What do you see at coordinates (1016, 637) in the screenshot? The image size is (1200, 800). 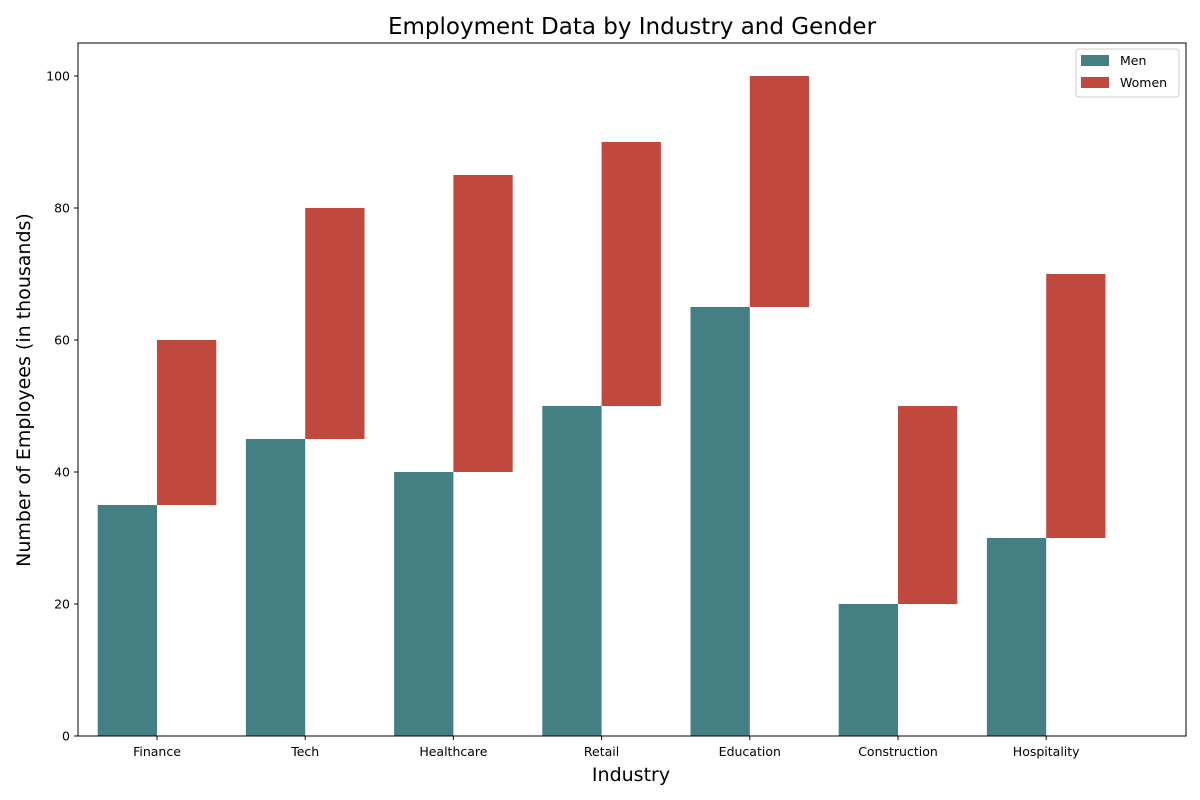 I see `bar-men-hospitality` at bounding box center [1016, 637].